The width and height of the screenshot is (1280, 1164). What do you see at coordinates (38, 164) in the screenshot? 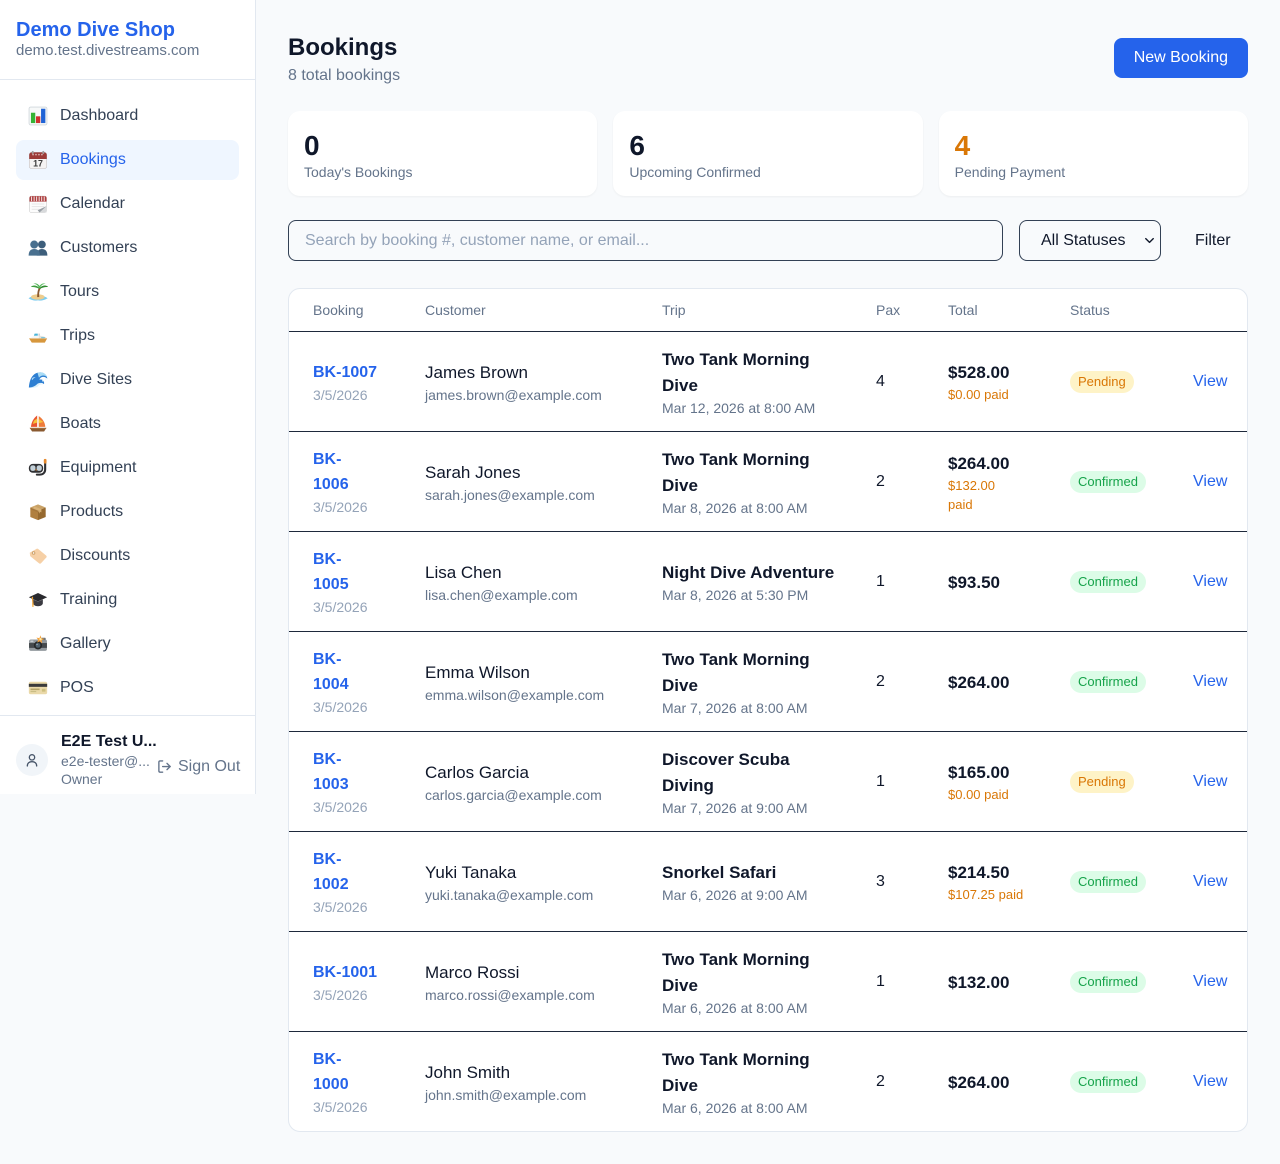
I see `svg-text: 17` at bounding box center [38, 164].